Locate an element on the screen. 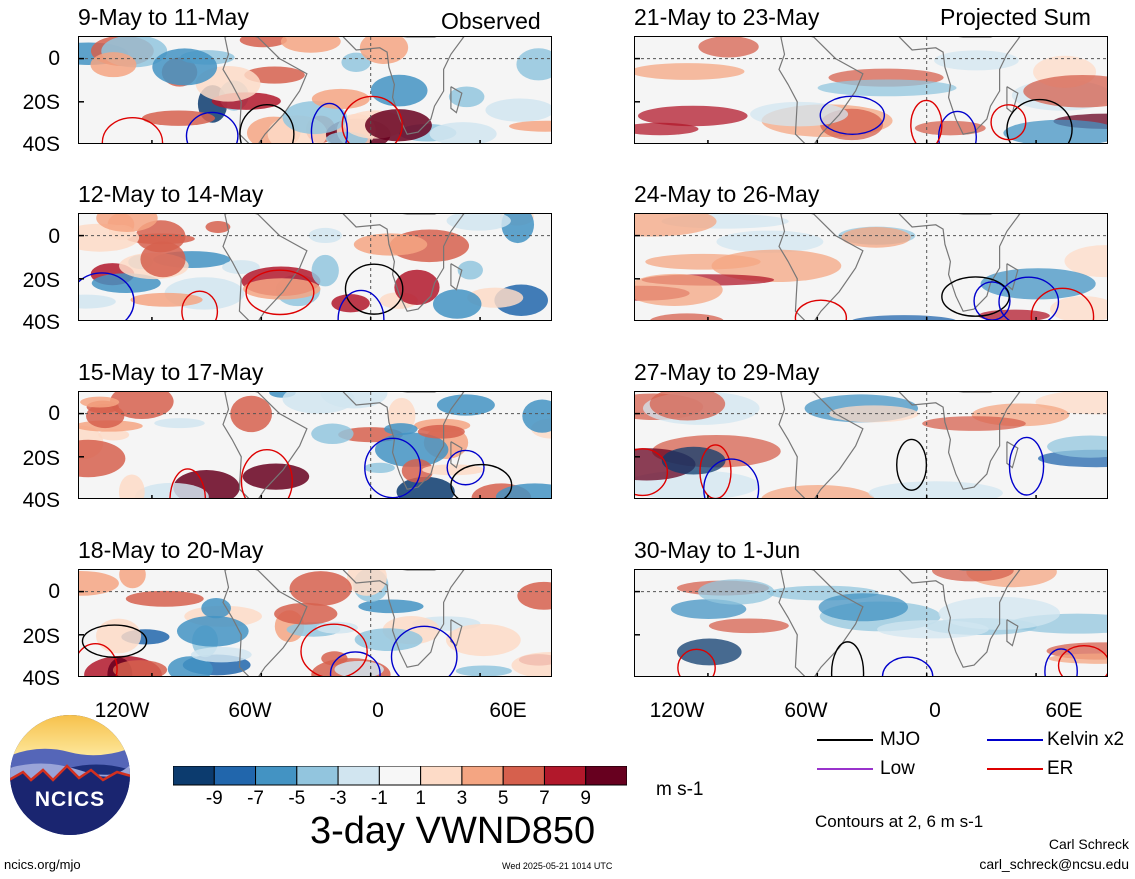  panel-title-observed-4: 18-May to 20-May is located at coordinates (171, 550).